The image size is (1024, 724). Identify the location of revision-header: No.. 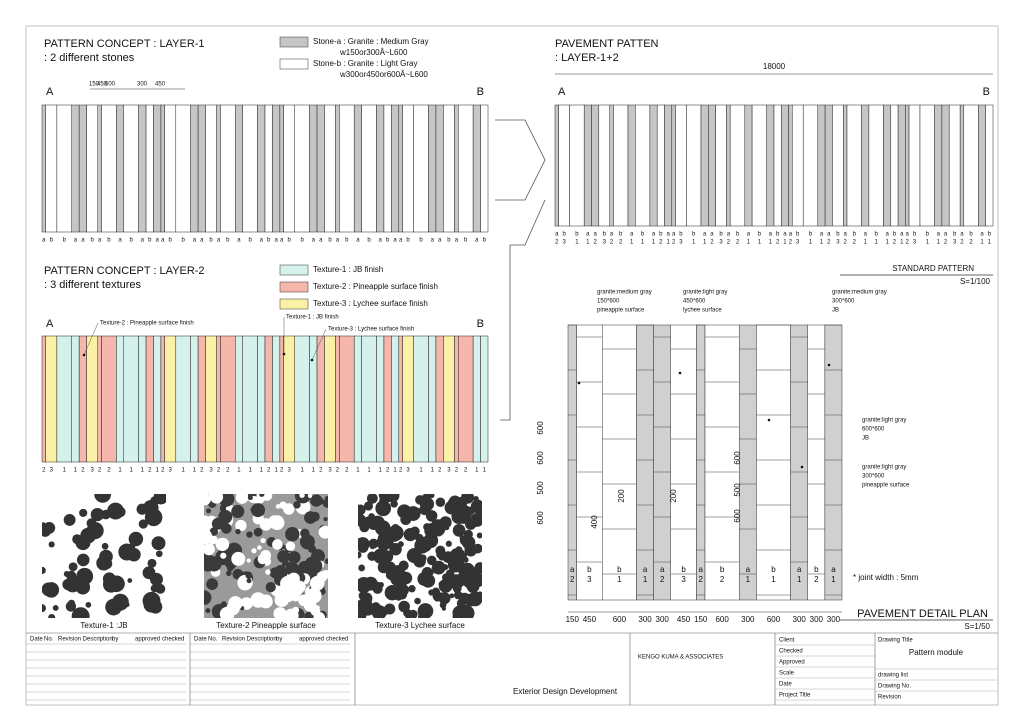
(49, 640).